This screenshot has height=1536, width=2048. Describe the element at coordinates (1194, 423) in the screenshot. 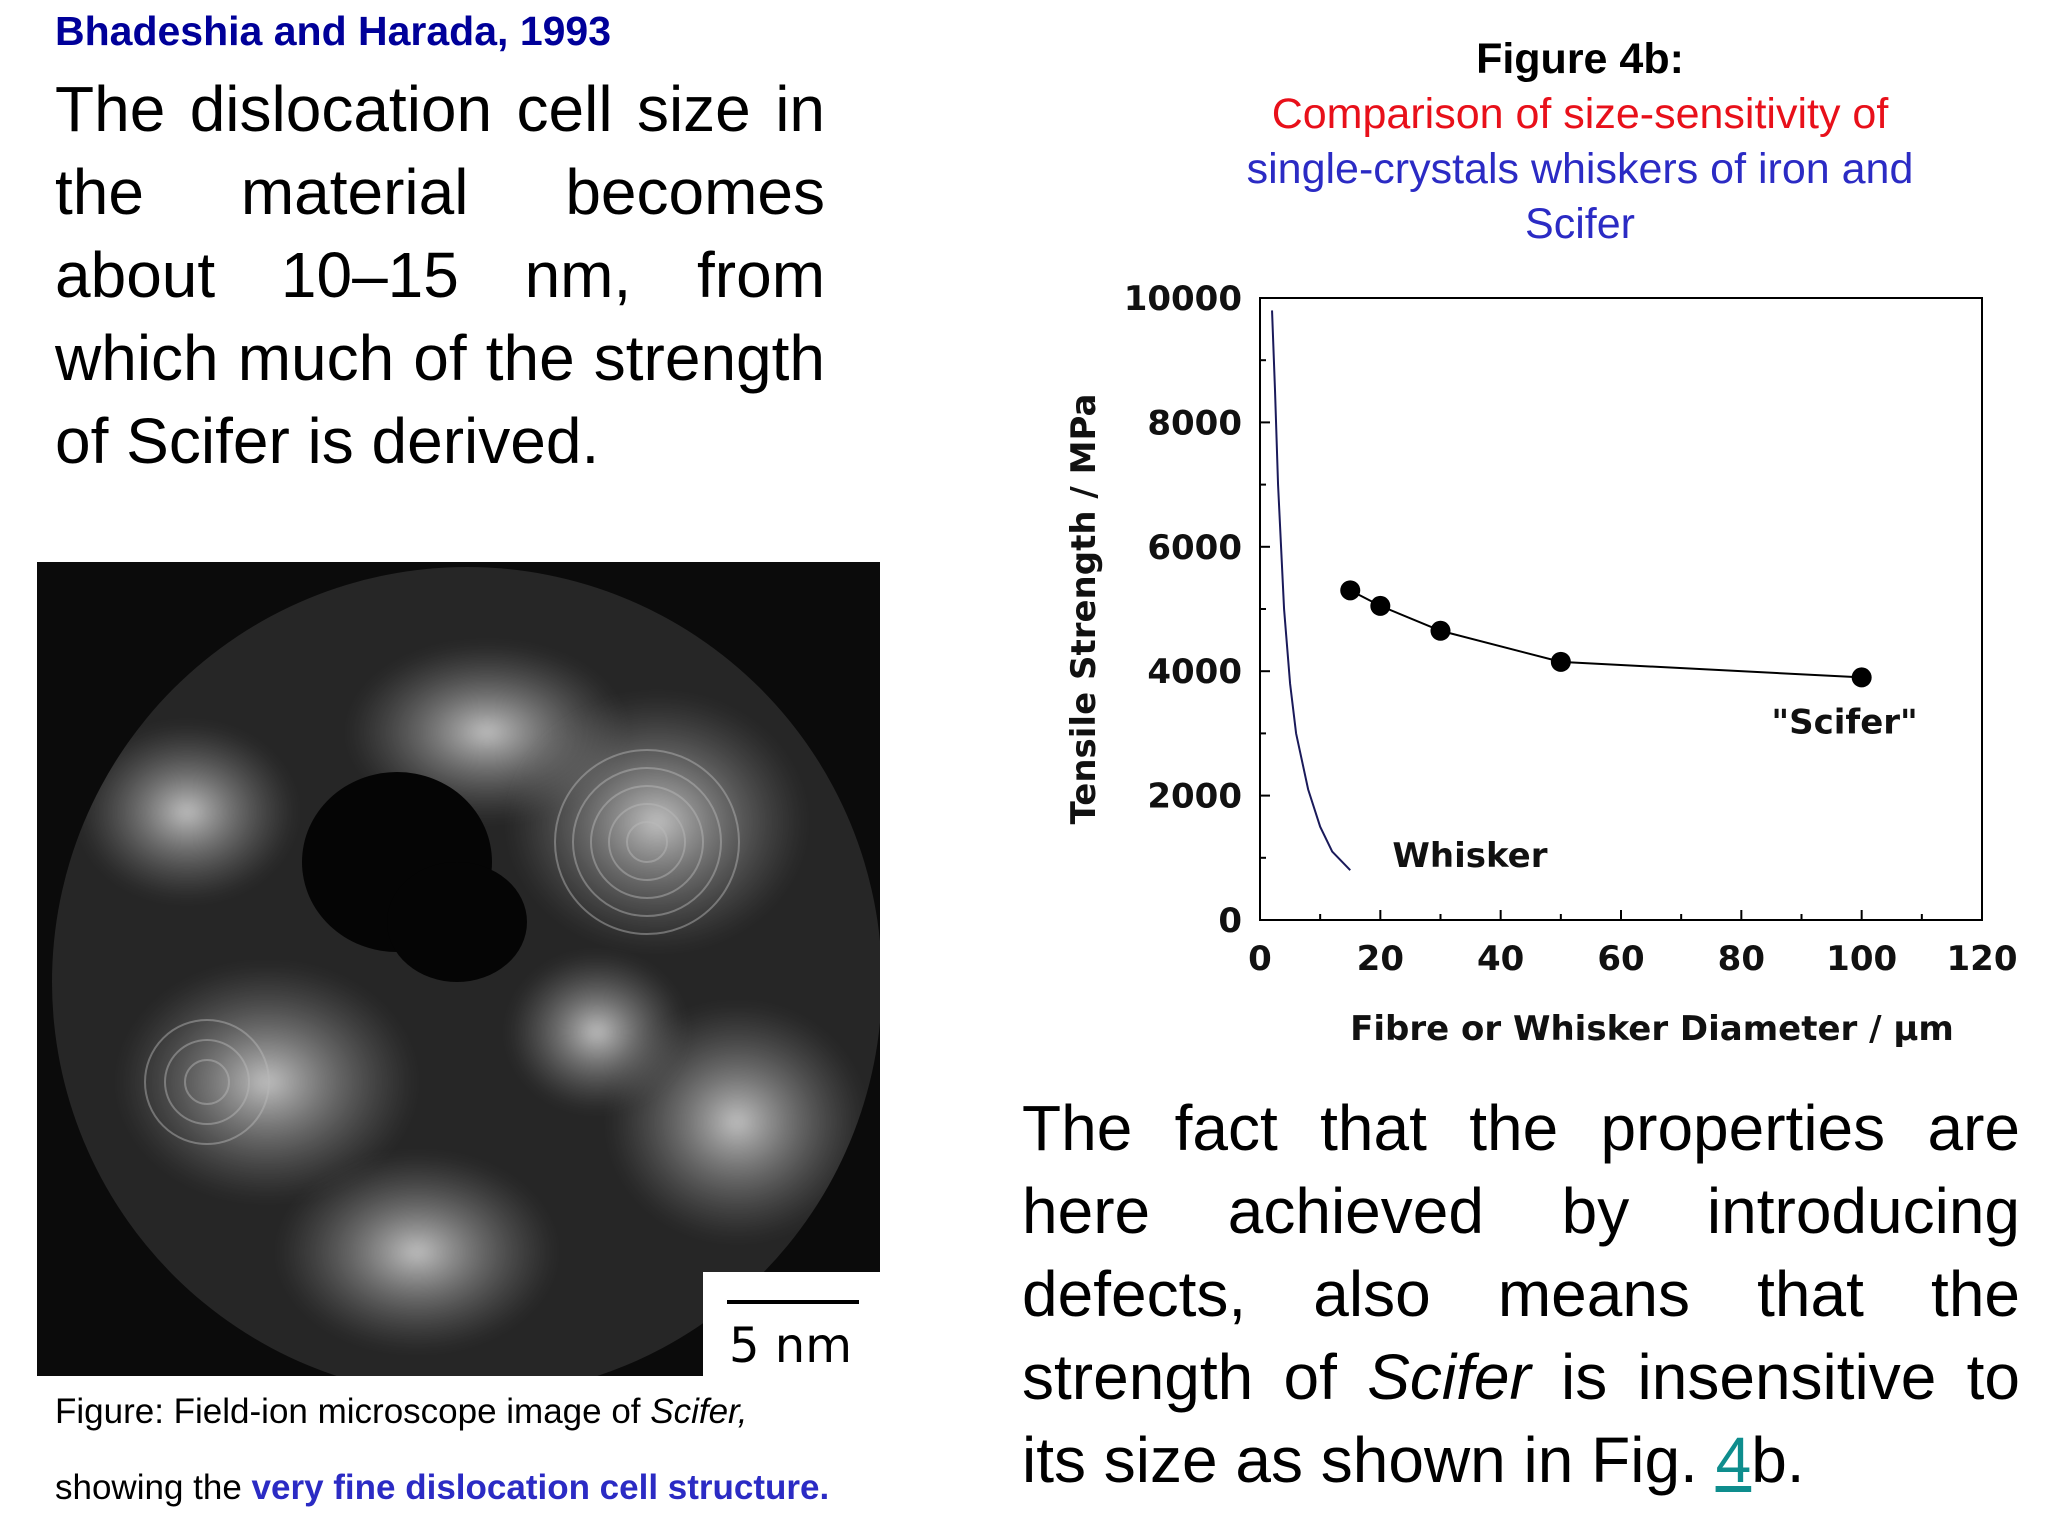

I see `y-tick-label: 8000` at that location.